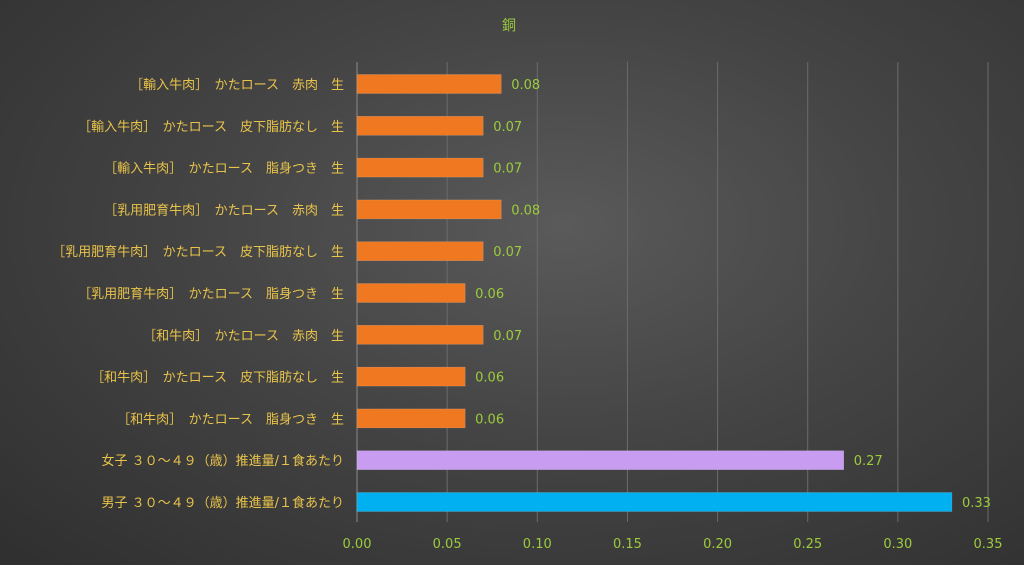  Describe the element at coordinates (509, 26) in the screenshot. I see `chart-title: 銅` at that location.